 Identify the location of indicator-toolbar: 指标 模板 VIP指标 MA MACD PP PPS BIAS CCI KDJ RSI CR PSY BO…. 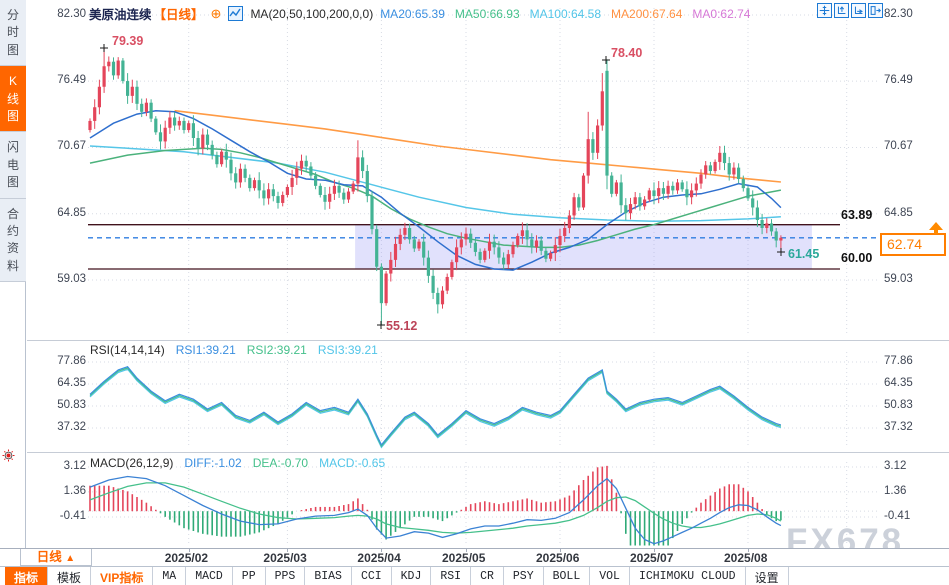
(474, 575).